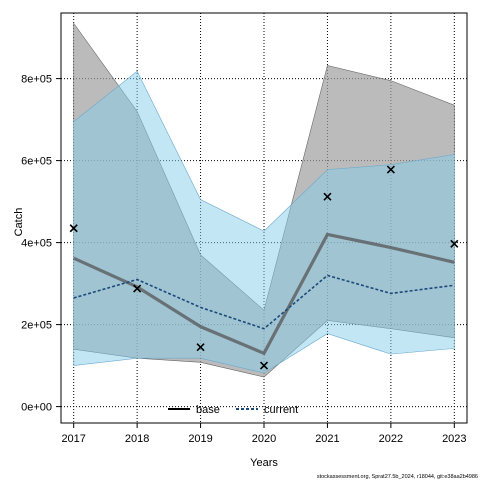 This screenshot has height=480, width=480. What do you see at coordinates (264, 463) in the screenshot?
I see `x-axis-title: Years` at bounding box center [264, 463].